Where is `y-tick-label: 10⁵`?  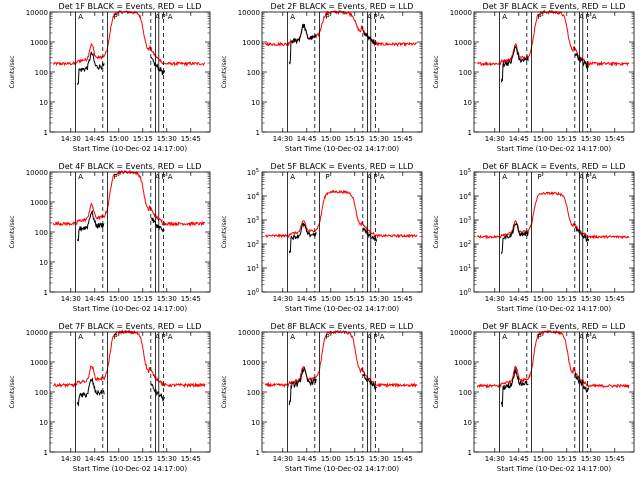 y-tick-label: 10⁵ is located at coordinates (465, 172).